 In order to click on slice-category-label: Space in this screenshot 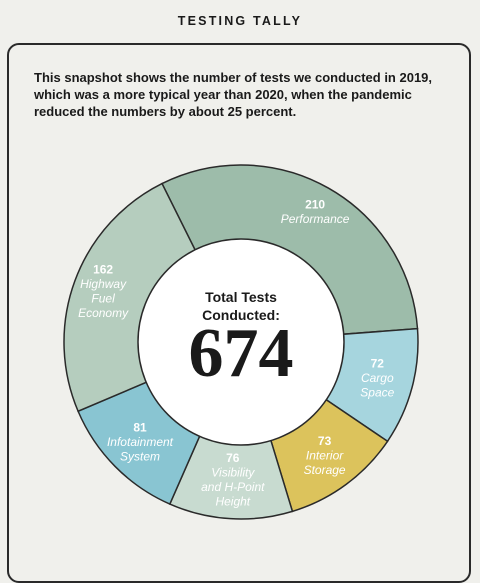, I will do `click(377, 393)`.